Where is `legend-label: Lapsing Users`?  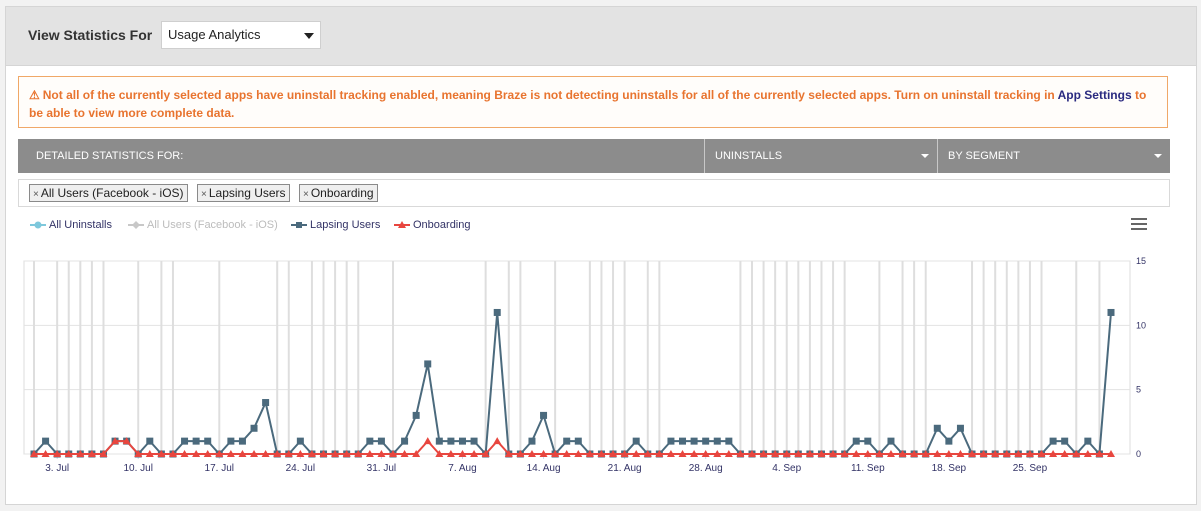 legend-label: Lapsing Users is located at coordinates (345, 225).